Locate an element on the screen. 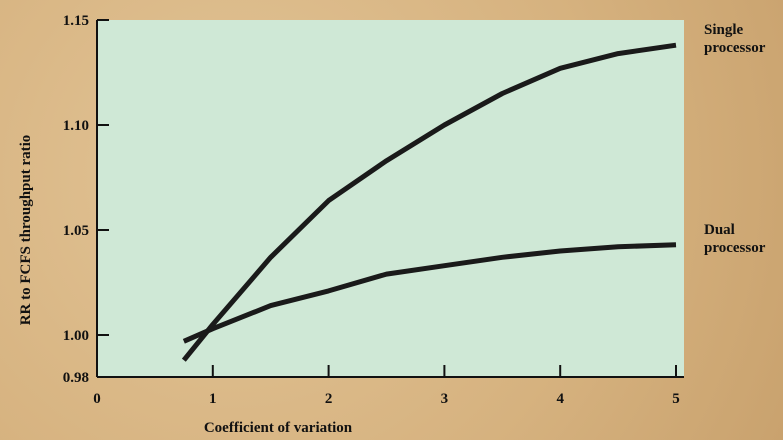 The width and height of the screenshot is (783, 440). x-axis-label: Coefficient of variation is located at coordinates (278, 428).